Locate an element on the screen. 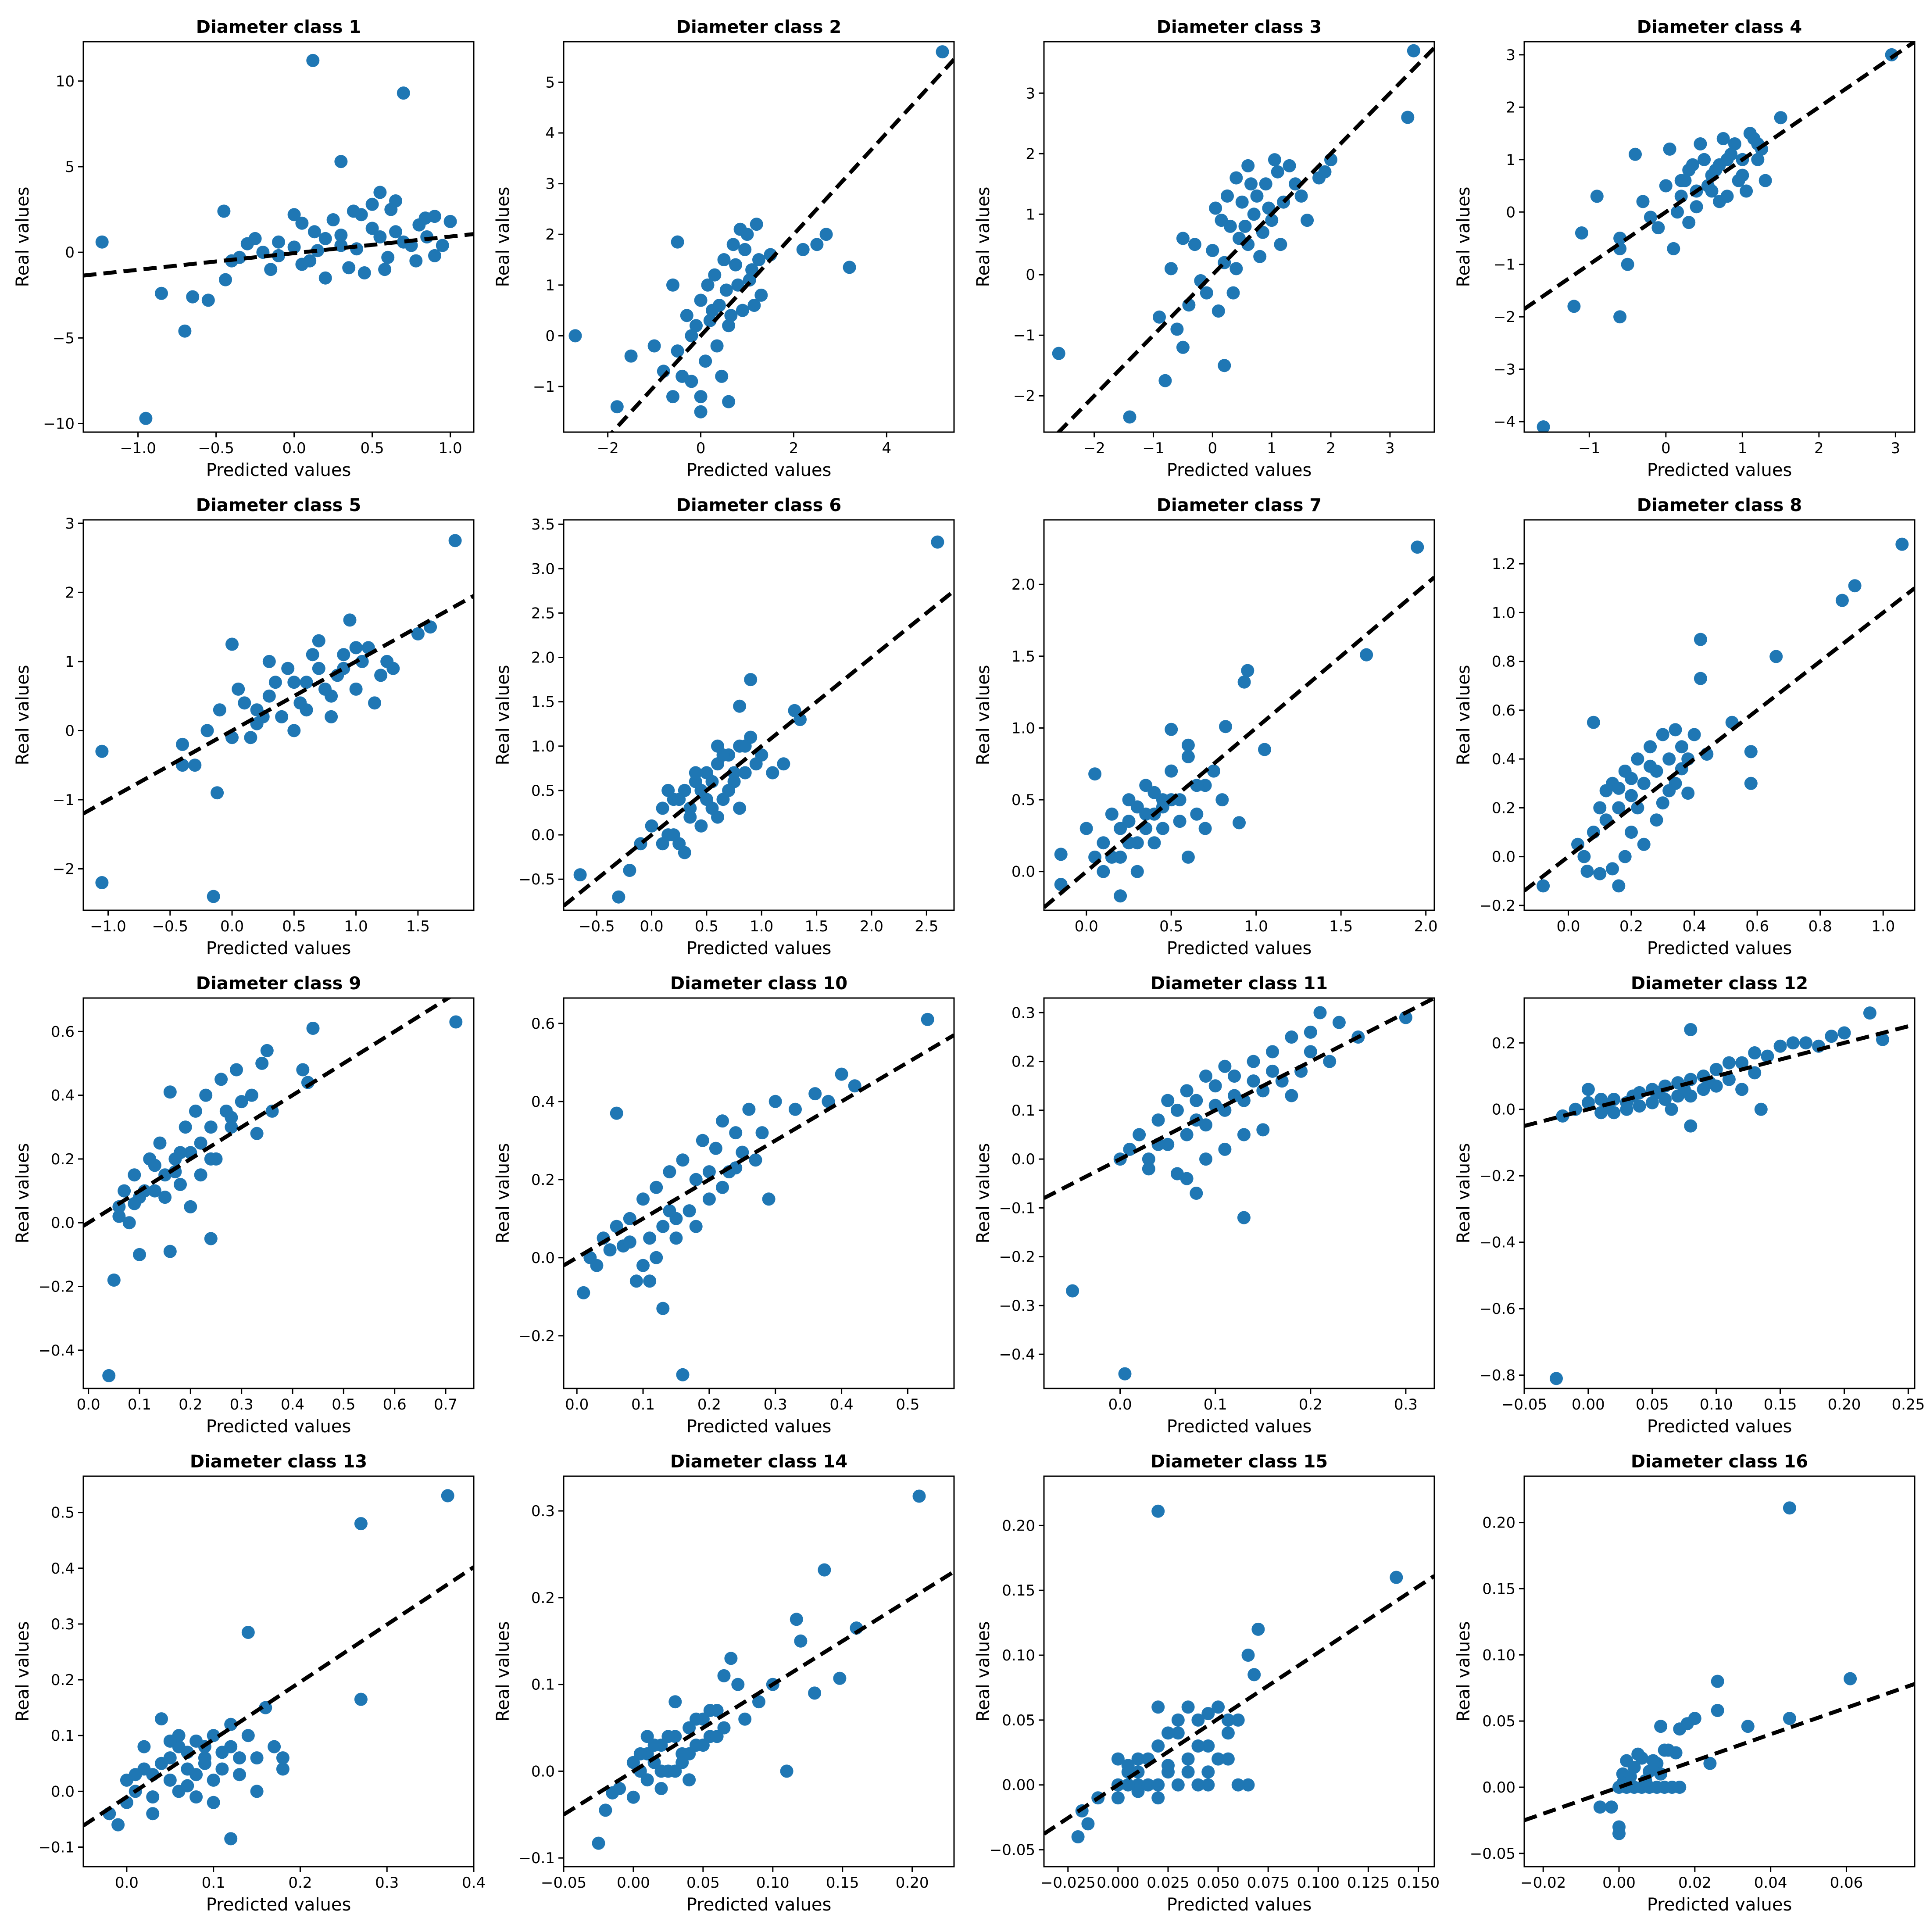 The height and width of the screenshot is (1932, 1930). x-tick-label: −1.0 is located at coordinates (108, 926).